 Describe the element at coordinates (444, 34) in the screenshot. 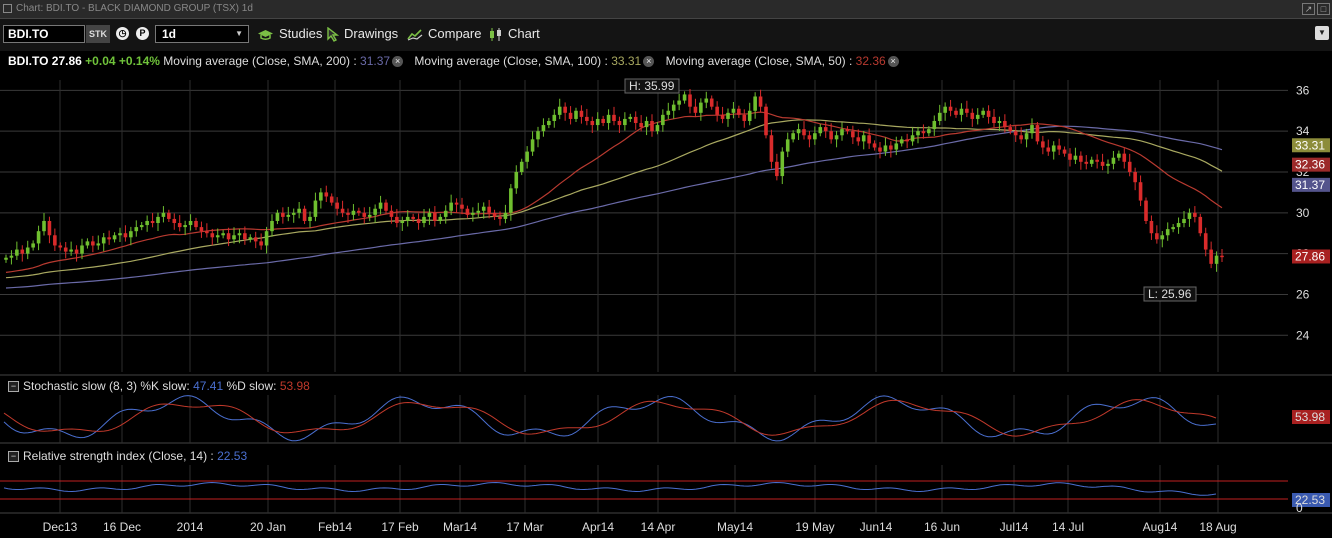

I see `compare-button: Compare` at that location.